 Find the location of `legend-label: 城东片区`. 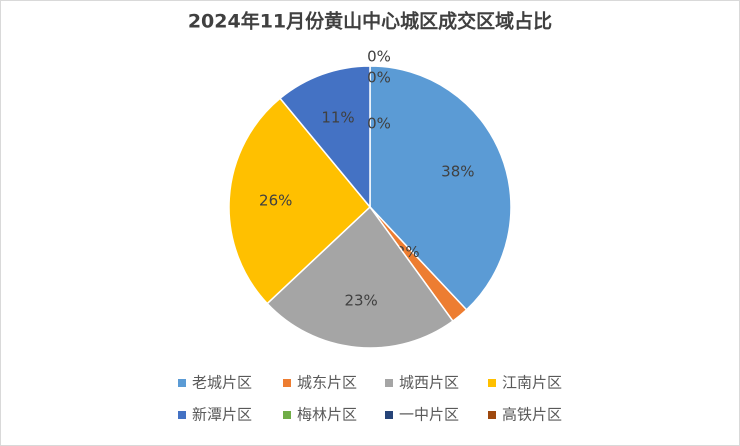

legend-label: 城东片区 is located at coordinates (327, 383).